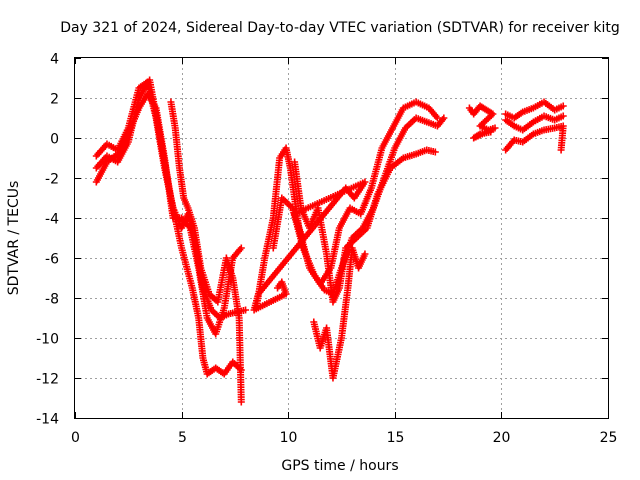  Describe the element at coordinates (52, 220) in the screenshot. I see `y-tick-label: -4` at that location.